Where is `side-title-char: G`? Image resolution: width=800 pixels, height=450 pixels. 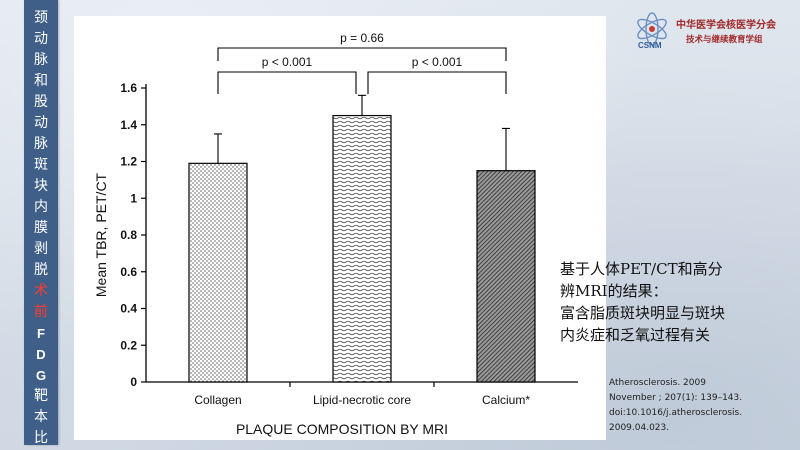 side-title-char: G is located at coordinates (41, 375).